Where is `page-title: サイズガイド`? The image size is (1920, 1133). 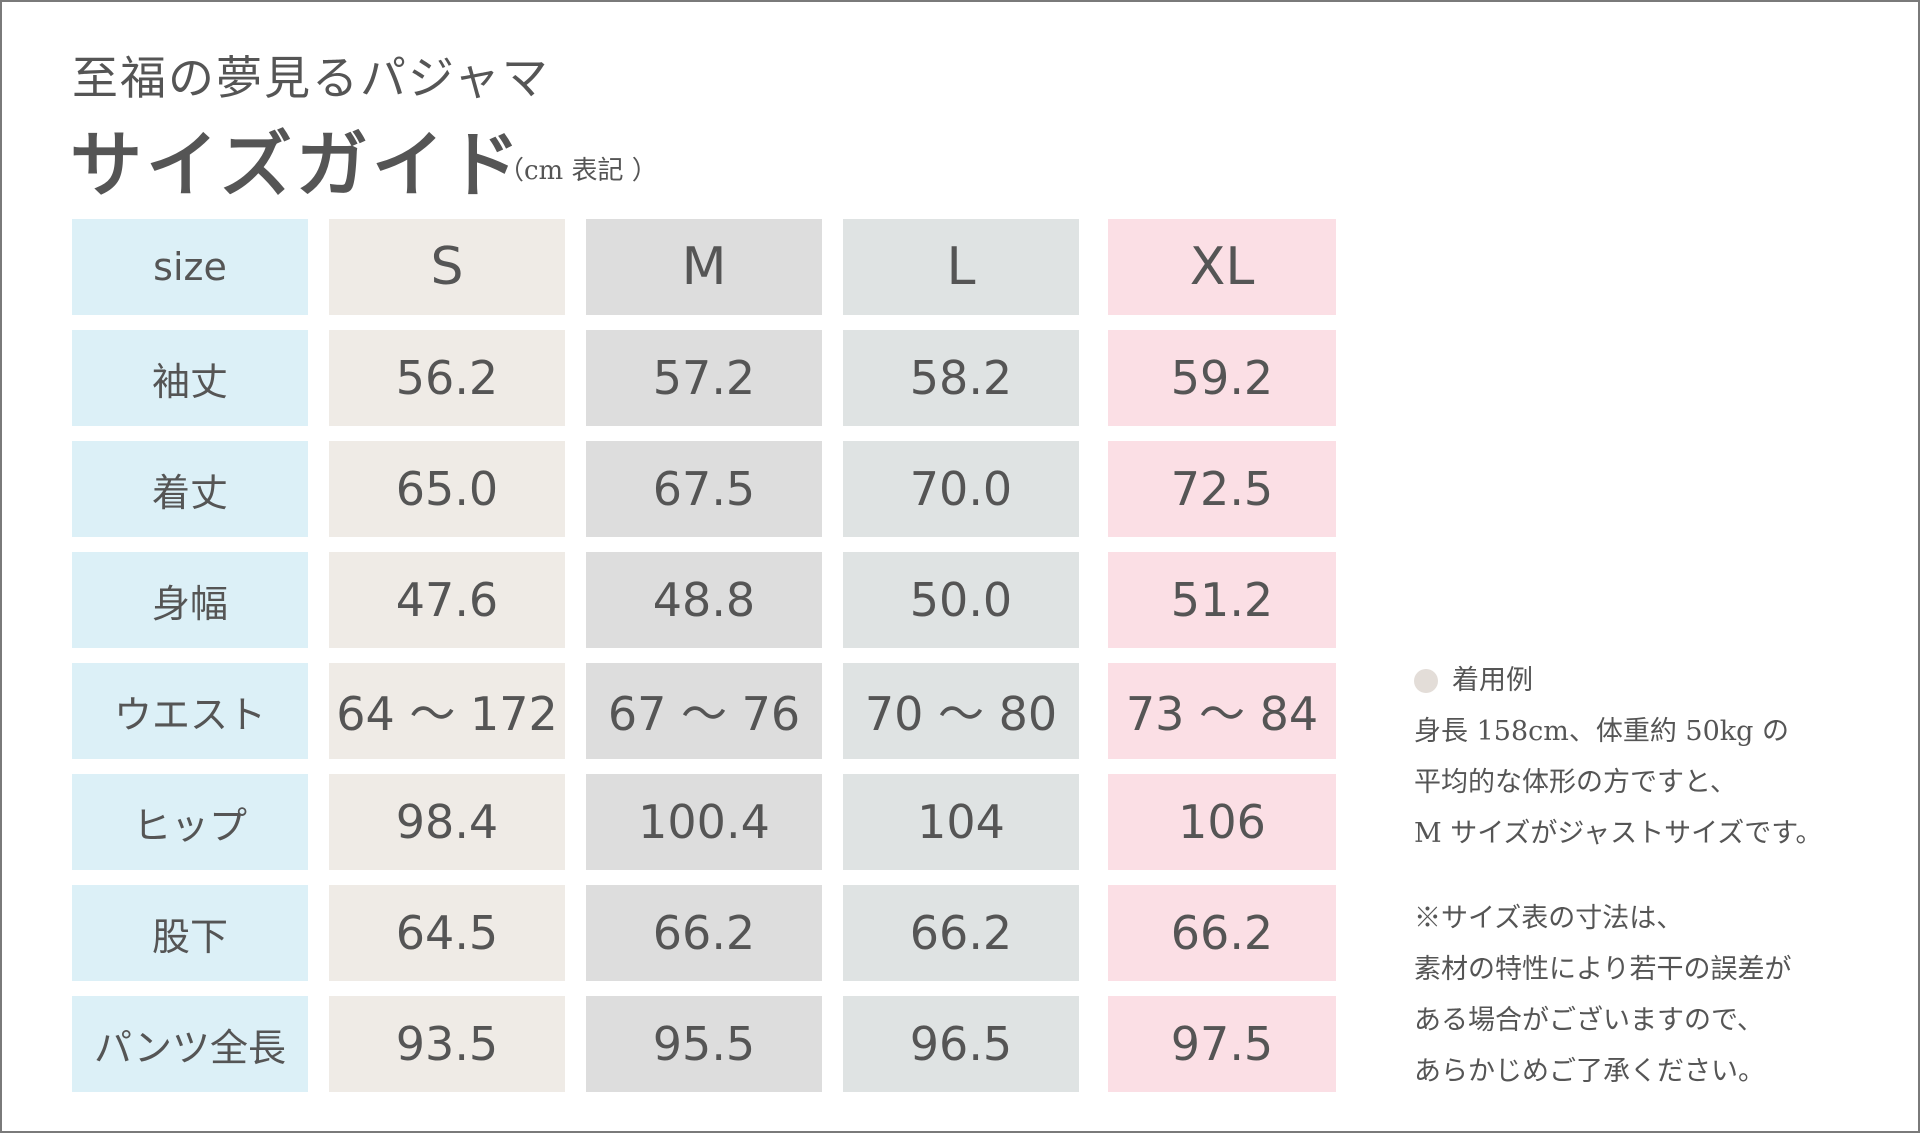
page-title: サイズガイド is located at coordinates (297, 164).